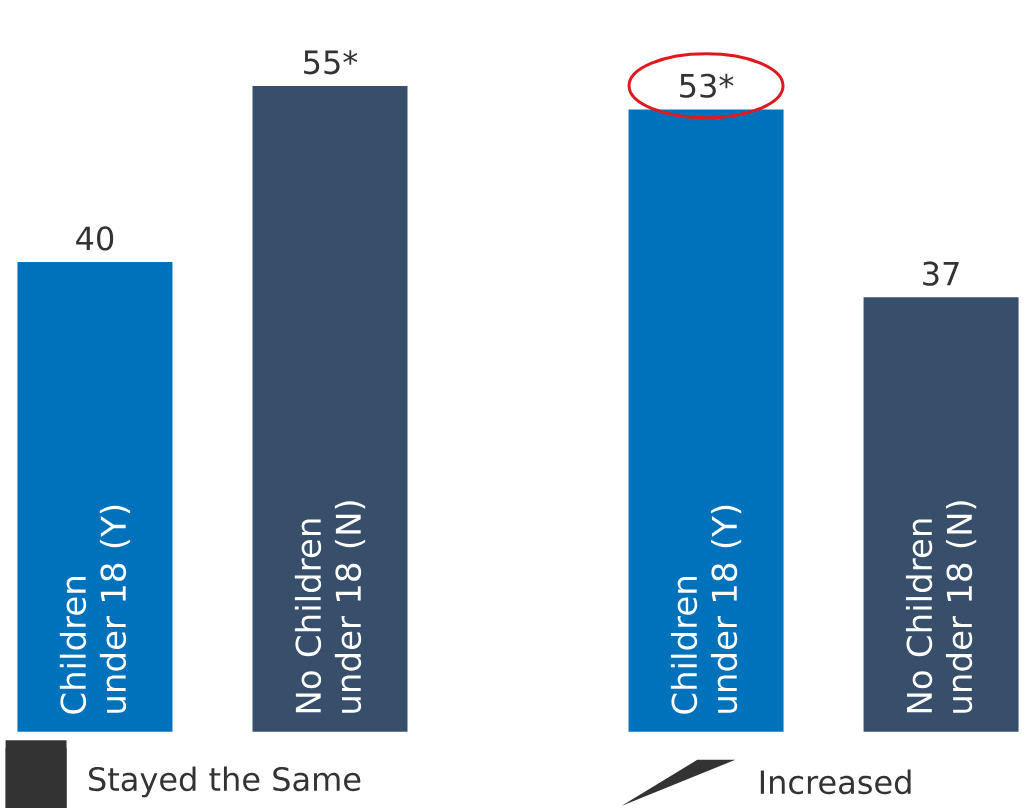  What do you see at coordinates (331, 62) in the screenshot?
I see `data-label: 55*` at bounding box center [331, 62].